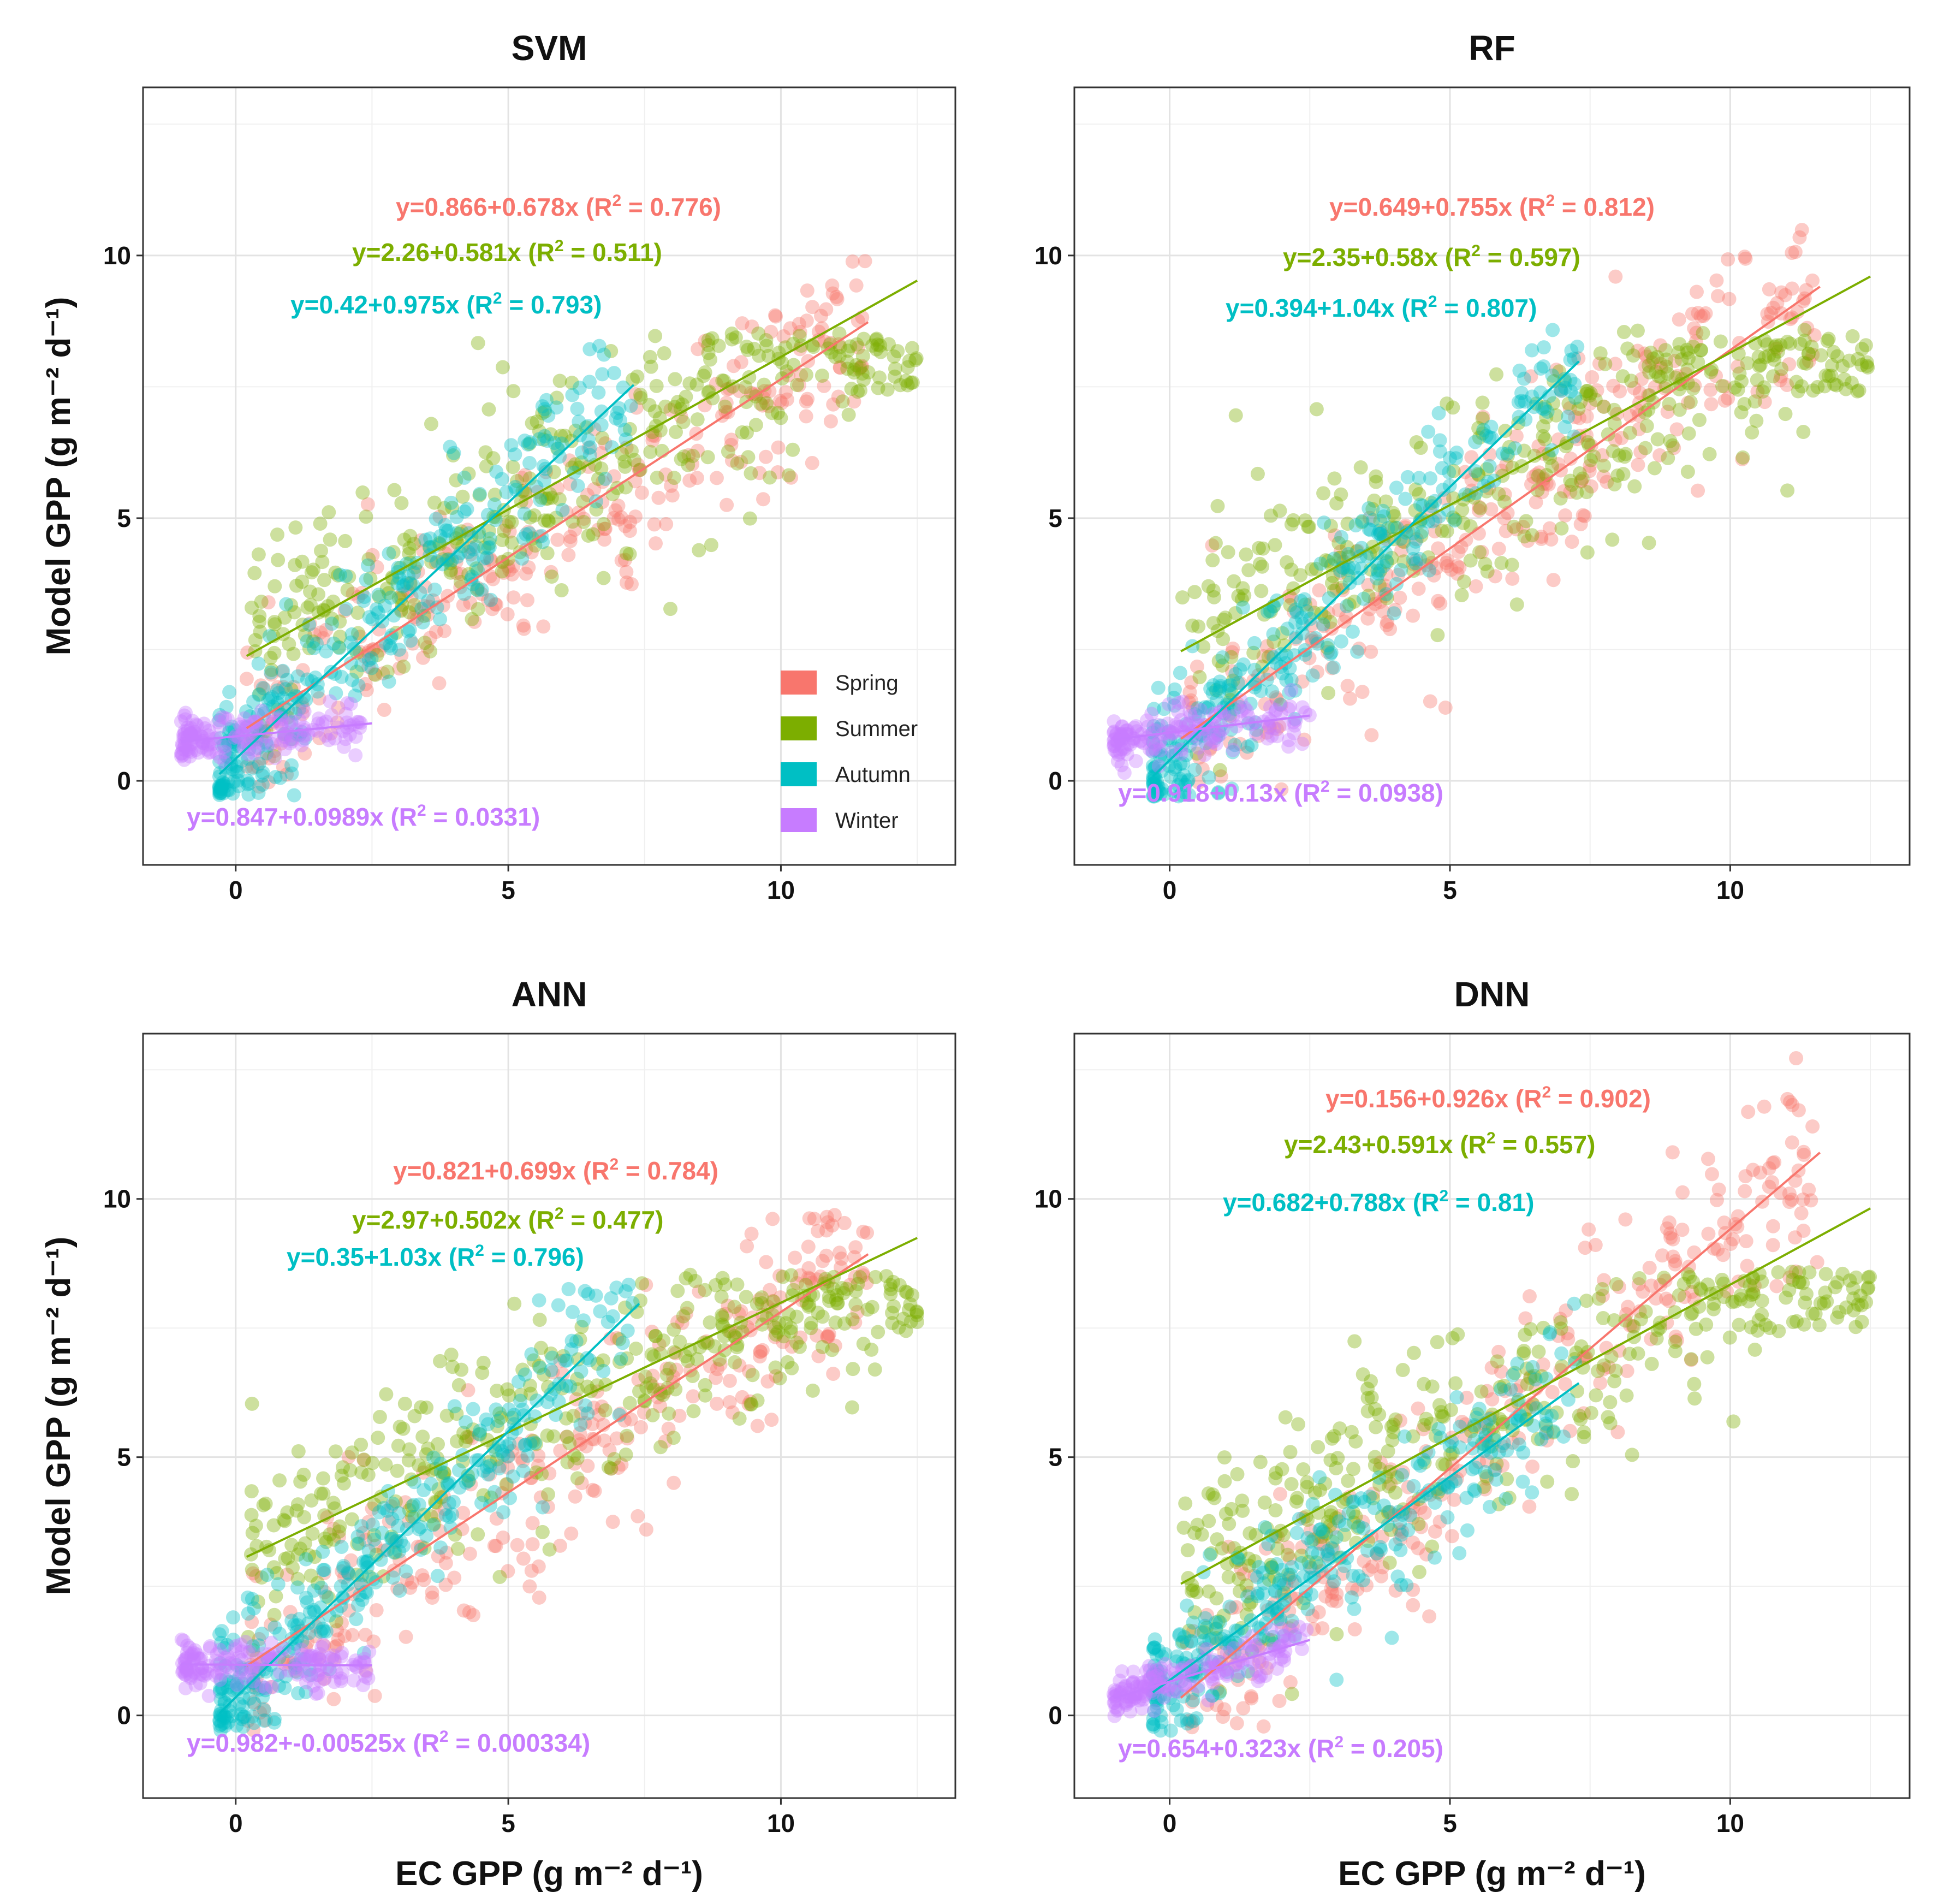  Describe the element at coordinates (446, 304) in the screenshot. I see `equation-autumn: y=0.42+0.975x (R2 = 0.793)` at that location.